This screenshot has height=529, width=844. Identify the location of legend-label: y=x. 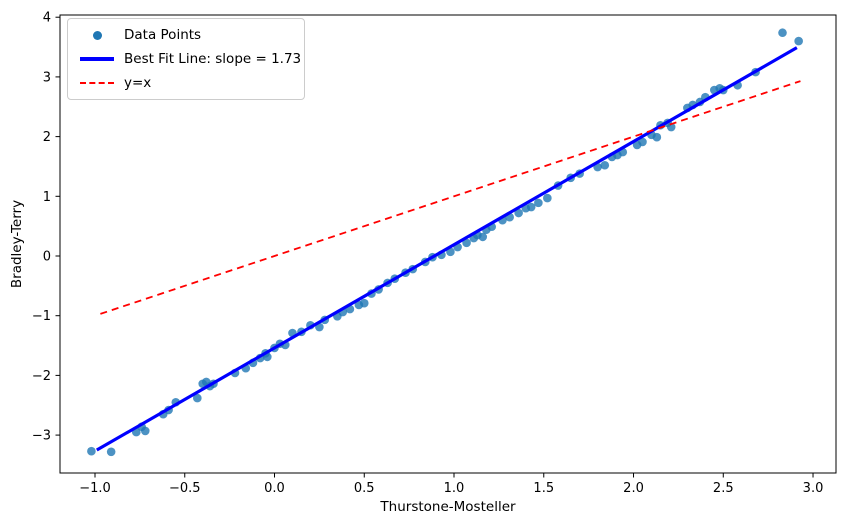
(138, 83).